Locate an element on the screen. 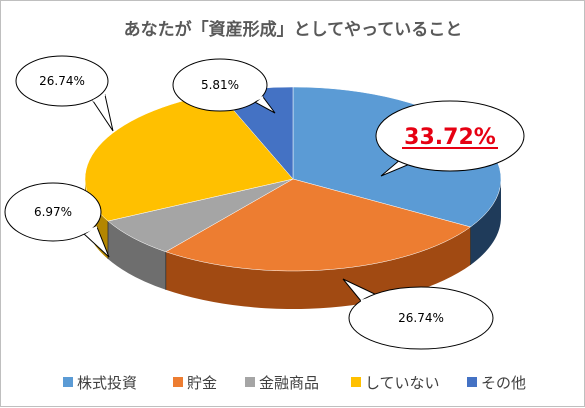 This screenshot has height=408, width=585. callout-3: 26.74% is located at coordinates (64, 93).